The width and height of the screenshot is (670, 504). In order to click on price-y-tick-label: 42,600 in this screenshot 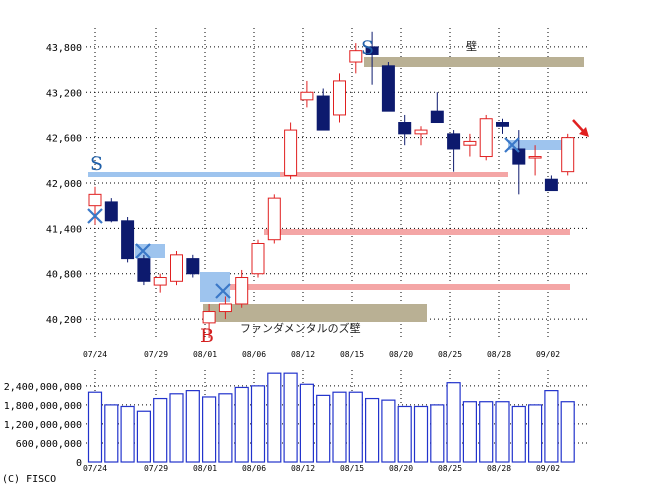, I will do `click(64, 139)`.